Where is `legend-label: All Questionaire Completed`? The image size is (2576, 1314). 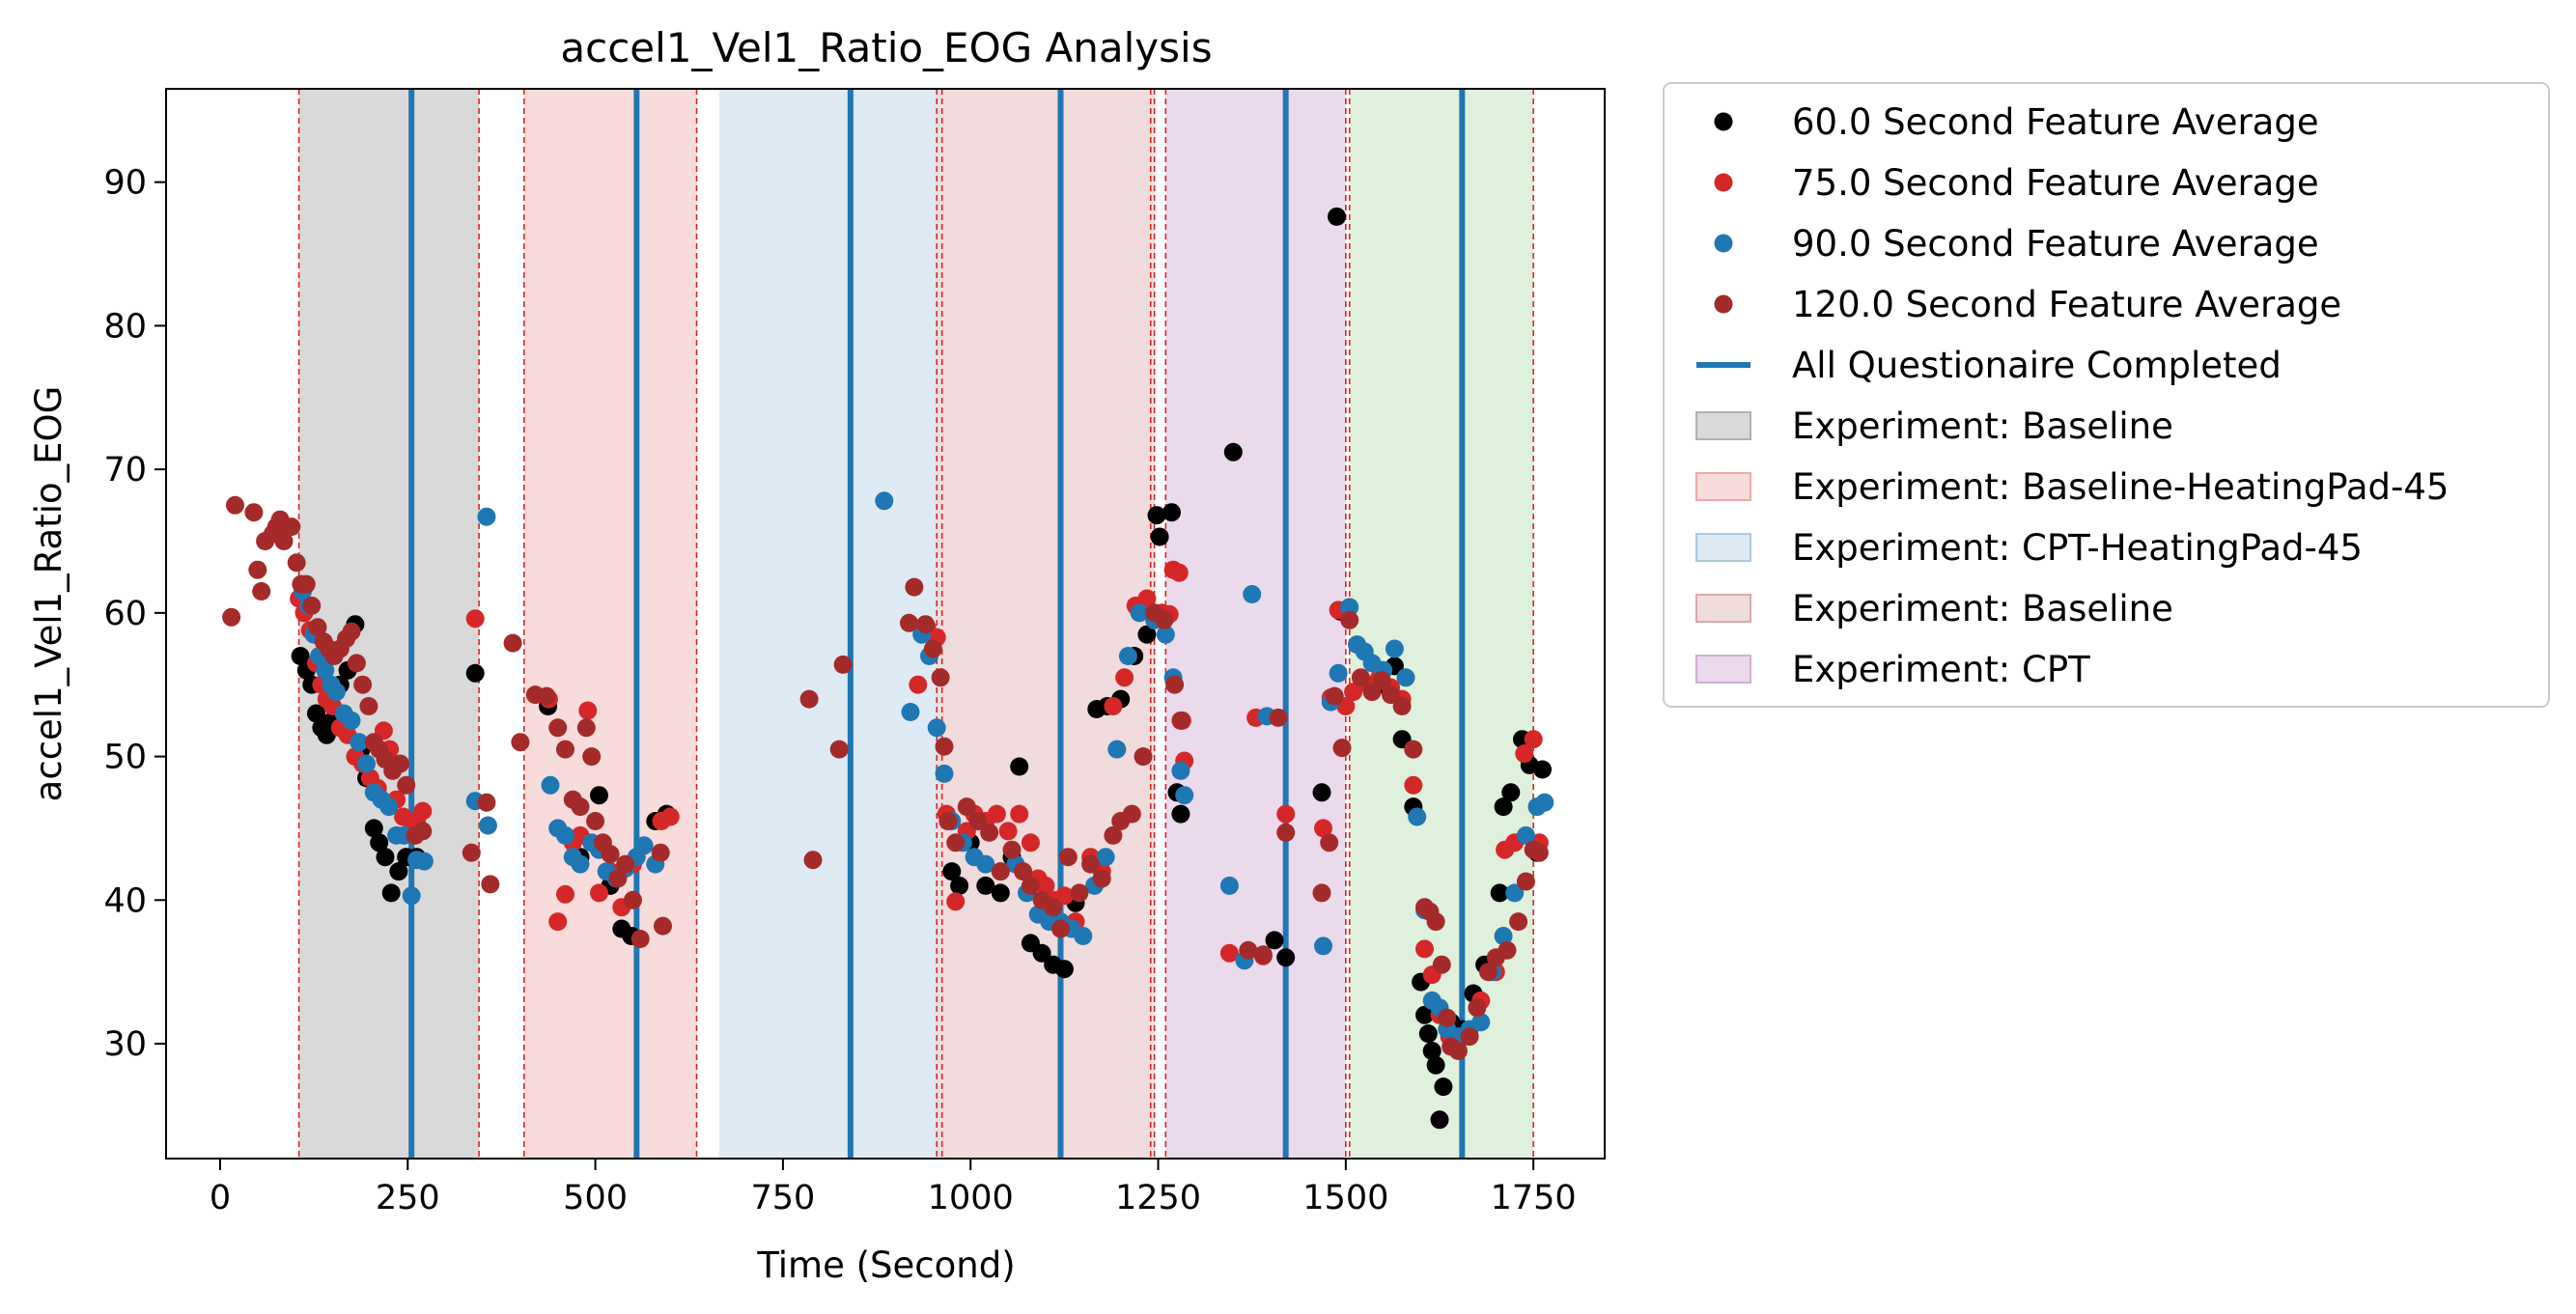
legend-label: All Questionaire Completed is located at coordinates (2037, 365).